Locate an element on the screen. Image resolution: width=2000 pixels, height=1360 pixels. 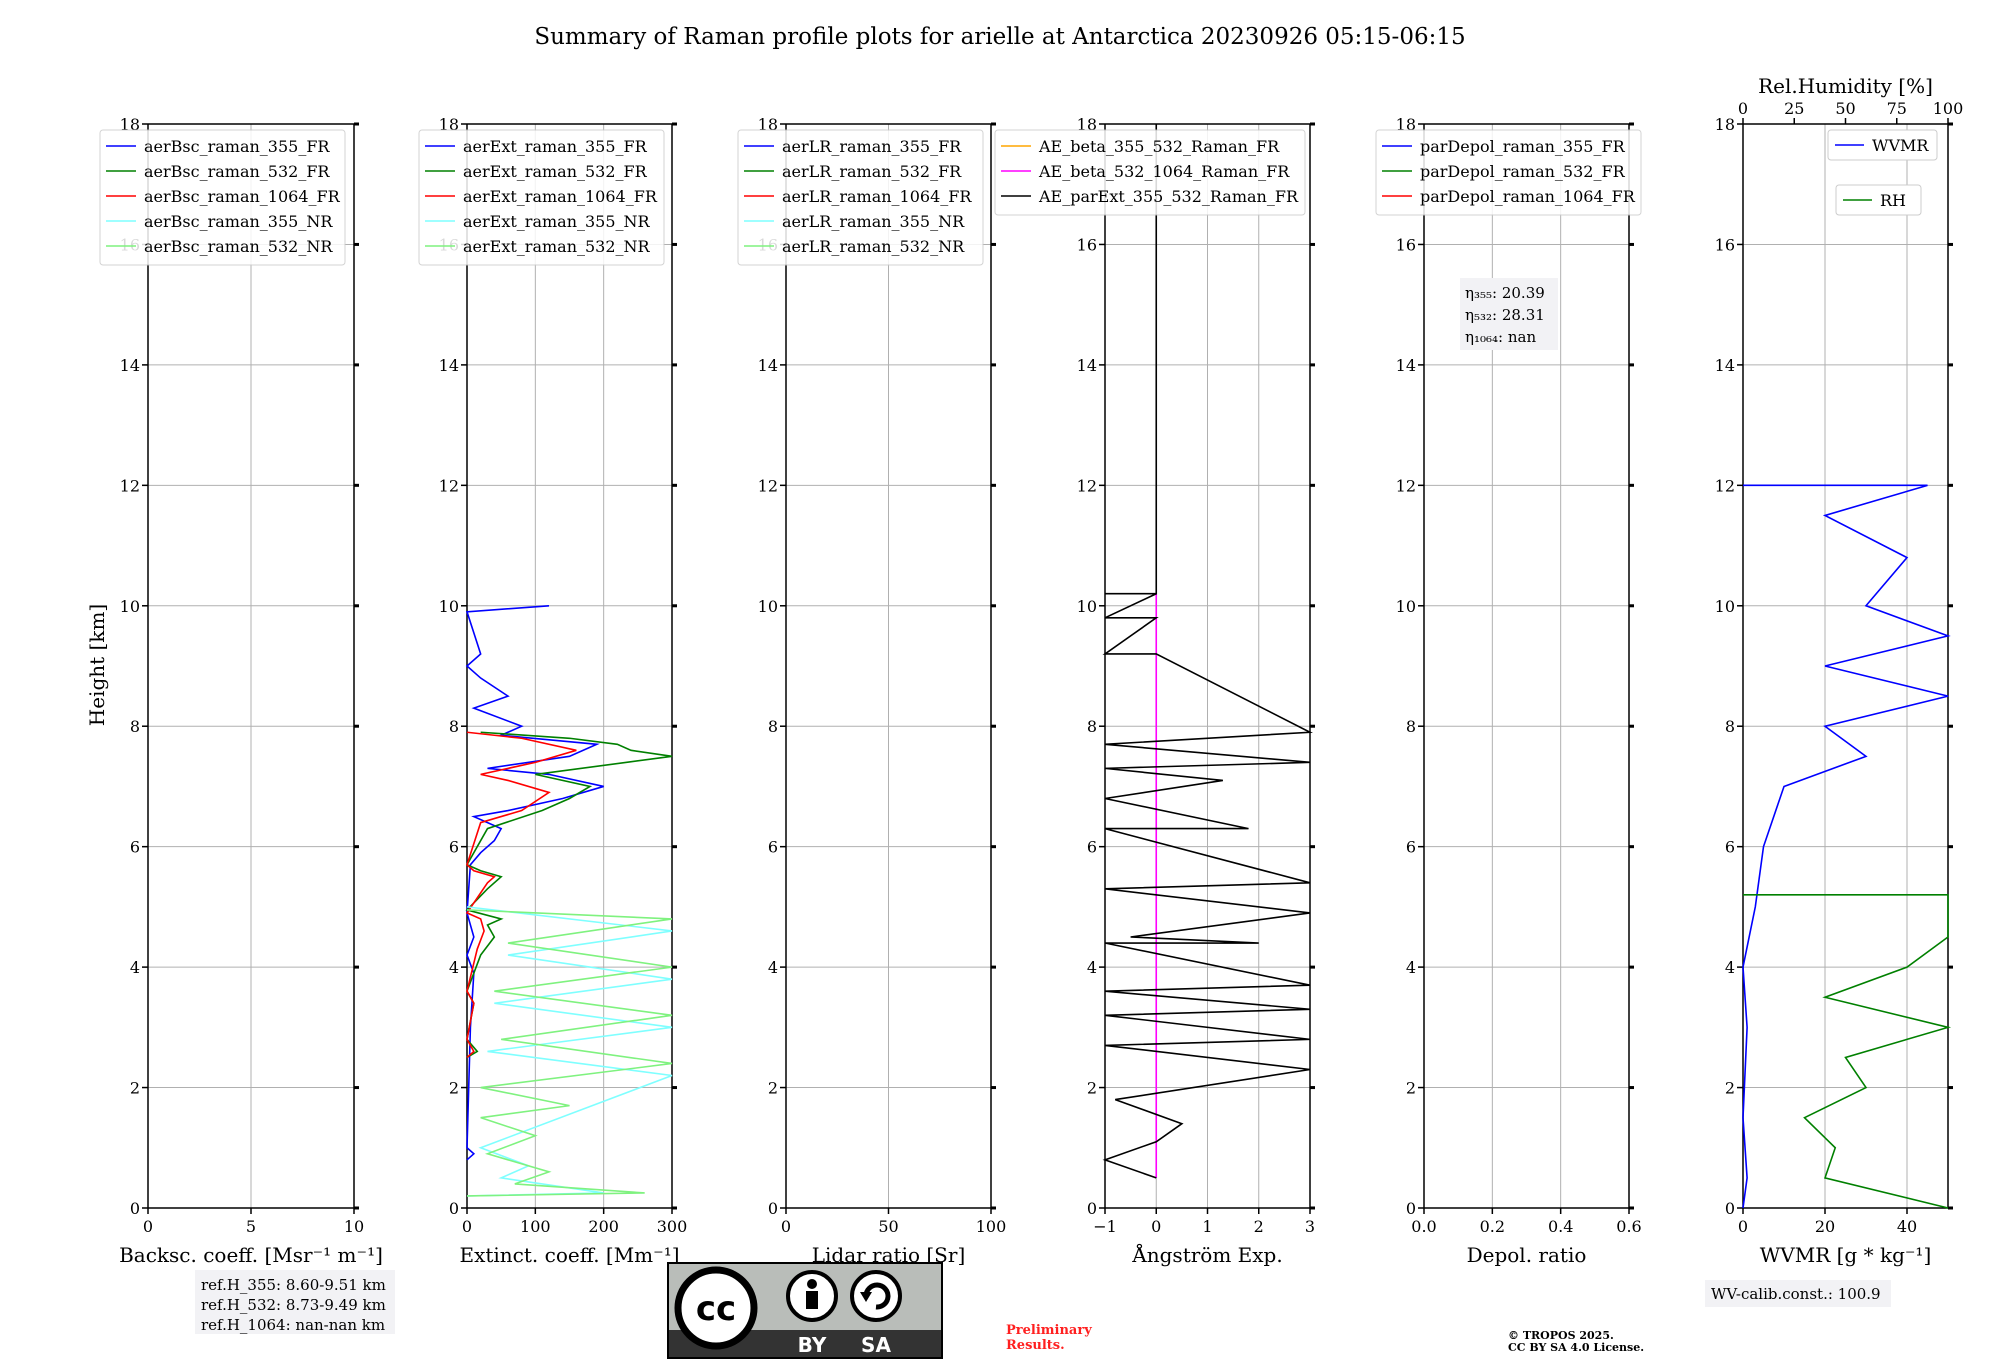
xtick-label: 0.6 is located at coordinates (1628, 1226).